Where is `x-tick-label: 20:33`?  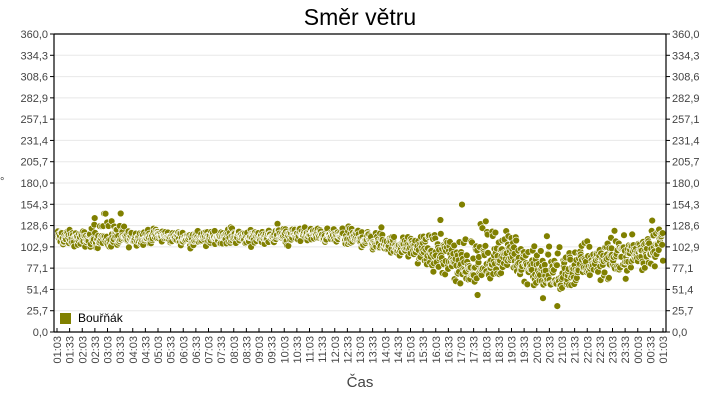 x-tick-label: 20:33 is located at coordinates (550, 350).